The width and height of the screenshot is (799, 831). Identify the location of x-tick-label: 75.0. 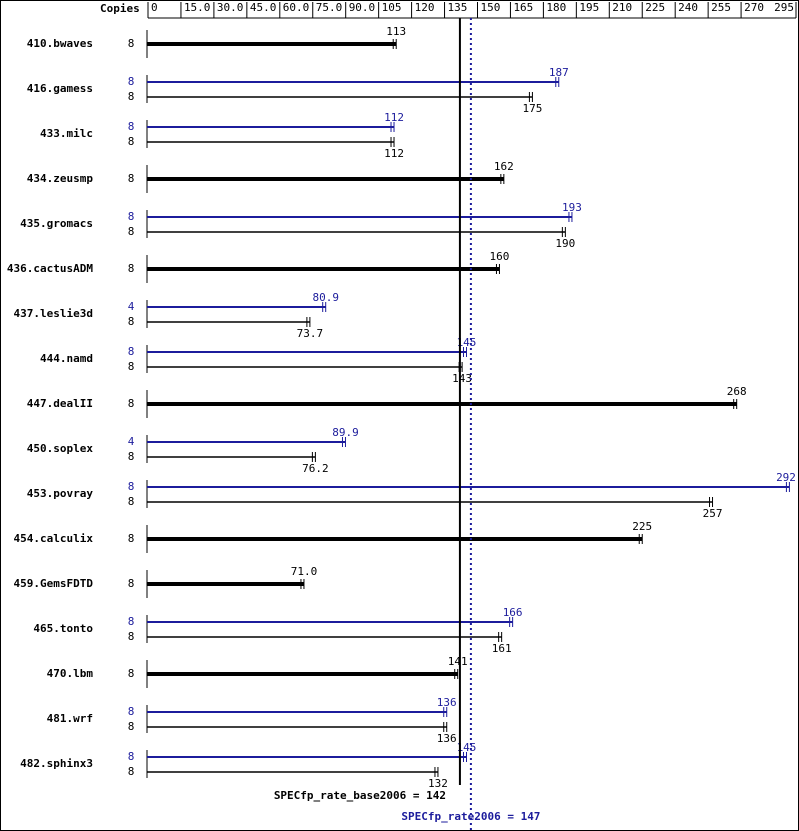
(329, 7).